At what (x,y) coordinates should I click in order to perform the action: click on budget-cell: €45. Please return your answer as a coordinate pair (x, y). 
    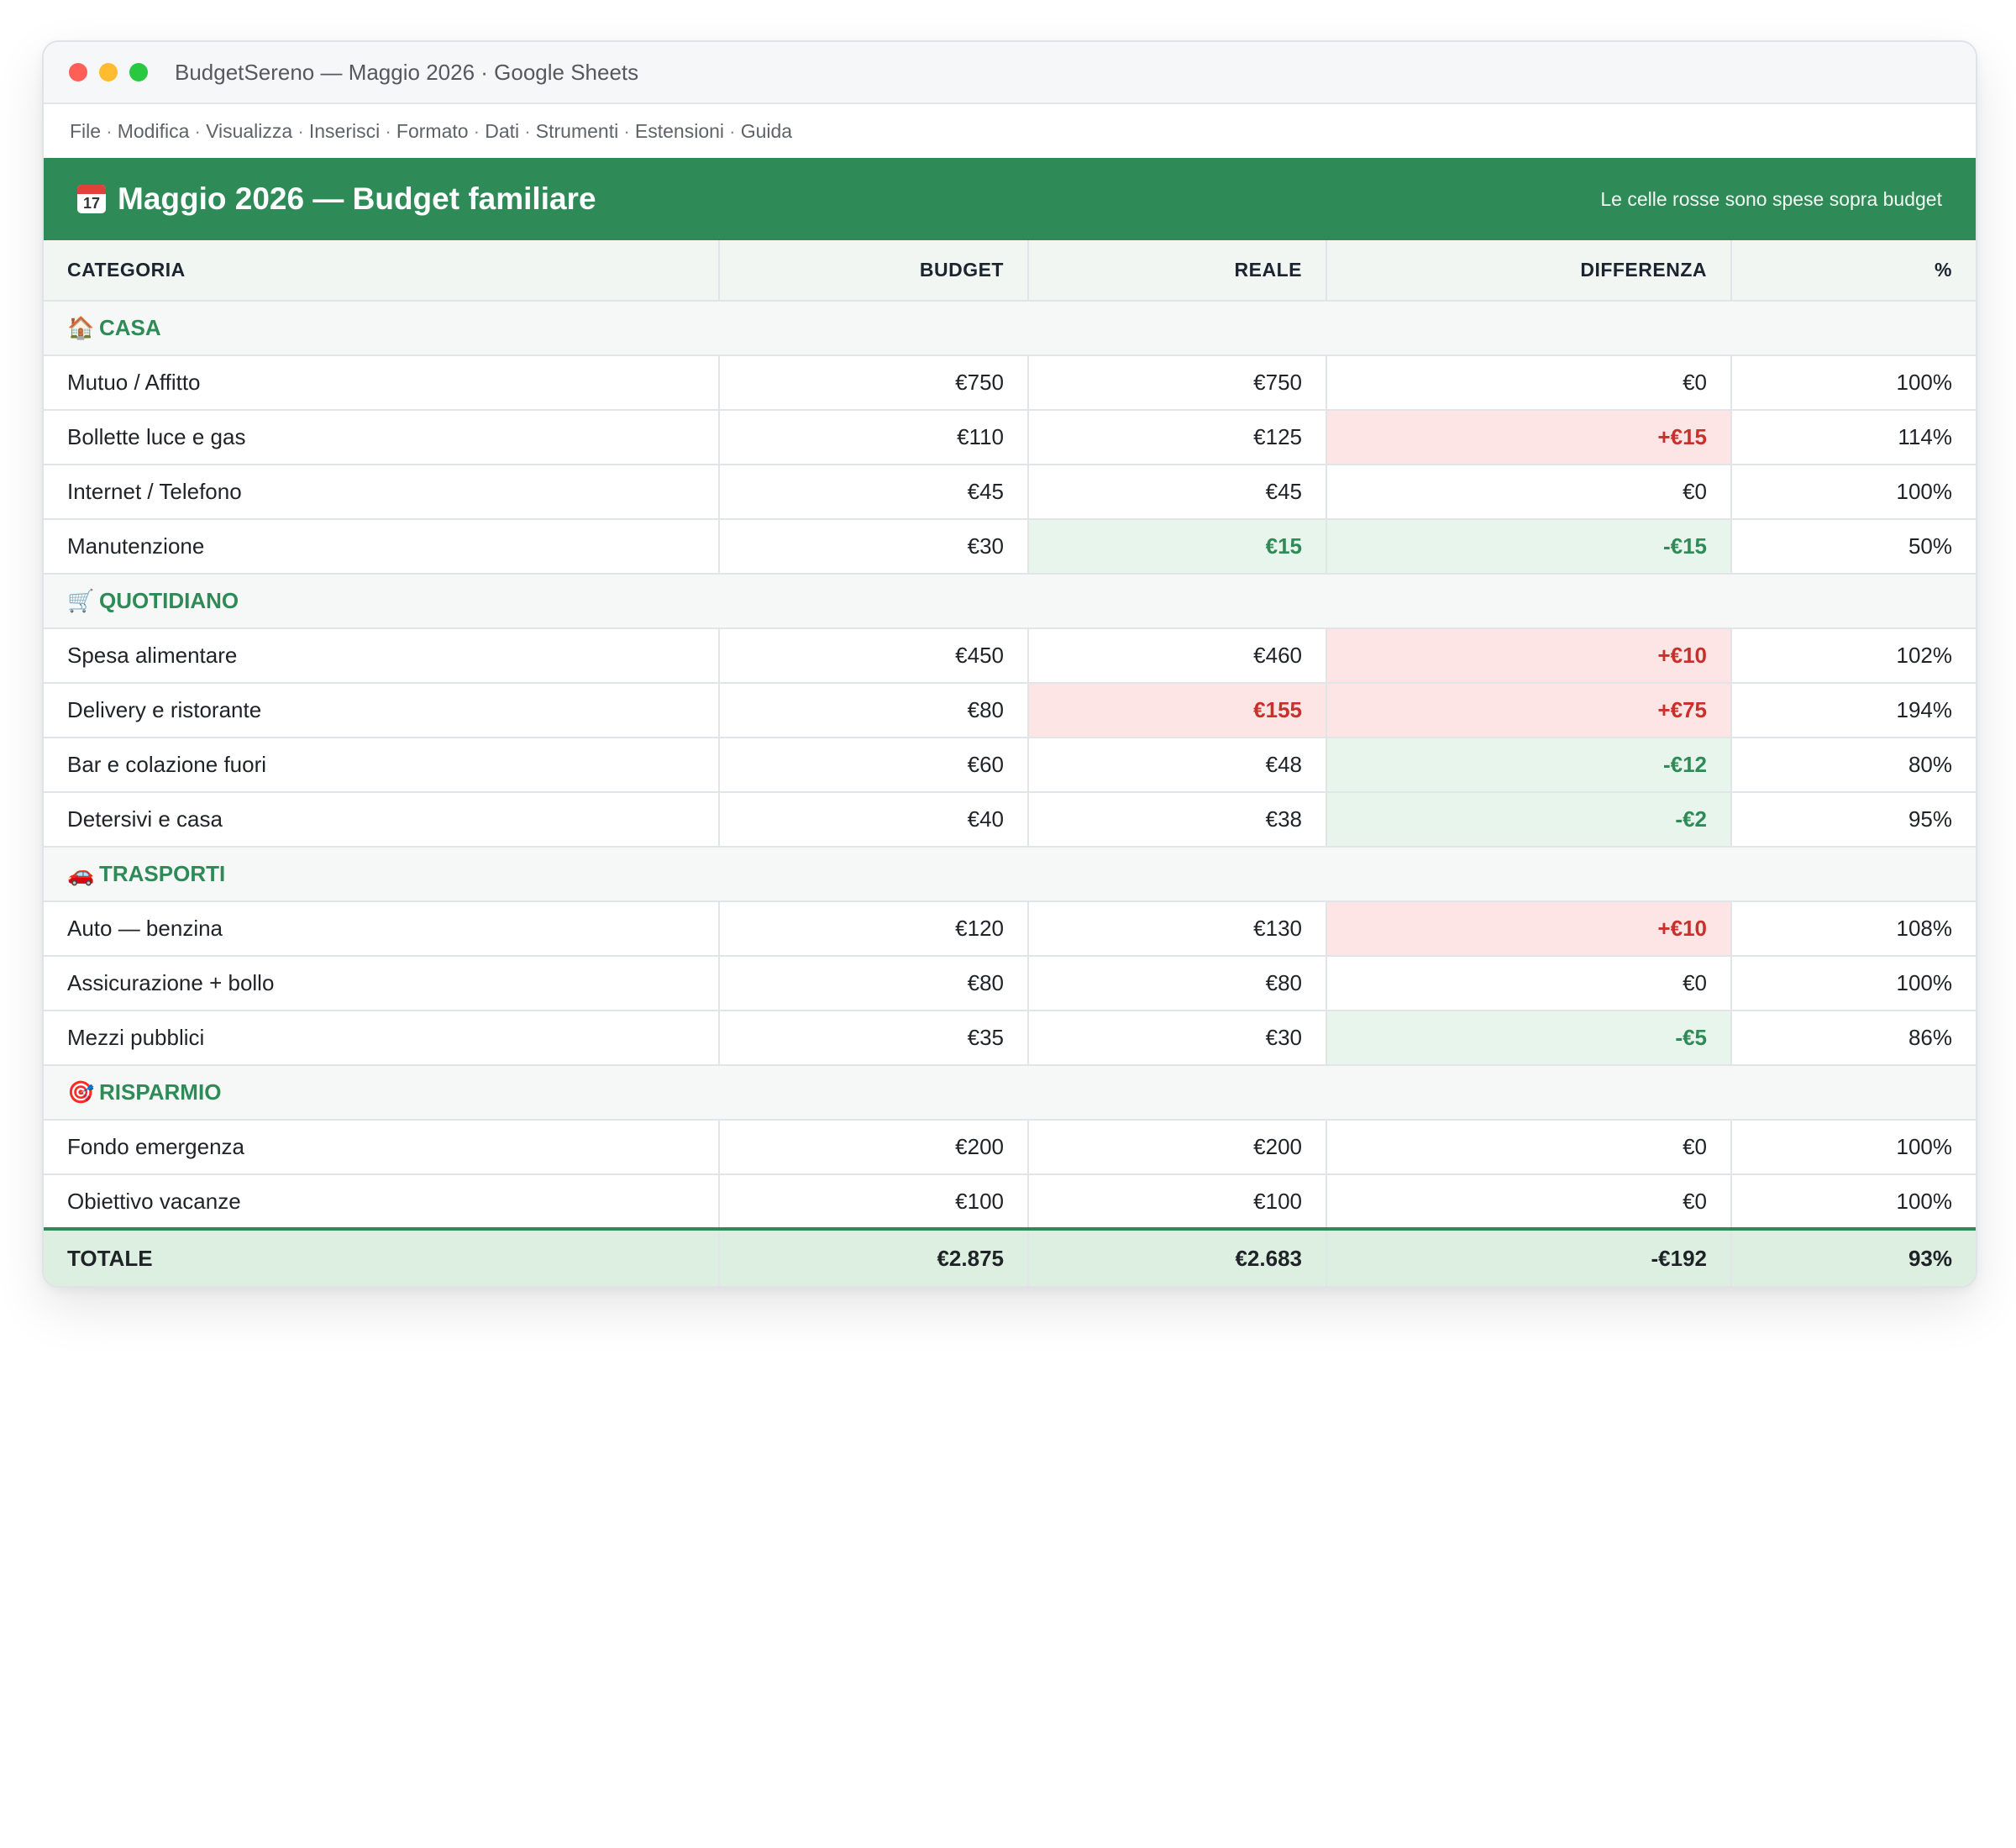
    Looking at the image, I should click on (874, 492).